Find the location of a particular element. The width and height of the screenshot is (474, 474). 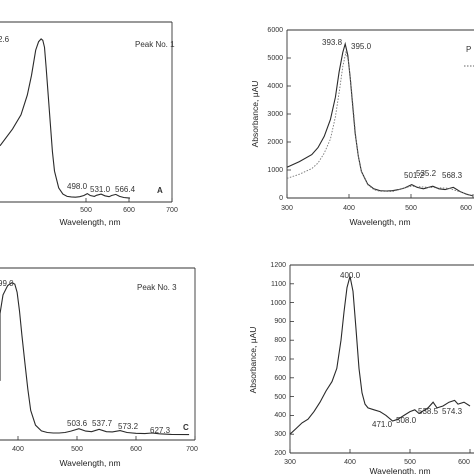

panel-d-xtick-label: 400 is located at coordinates (350, 462).